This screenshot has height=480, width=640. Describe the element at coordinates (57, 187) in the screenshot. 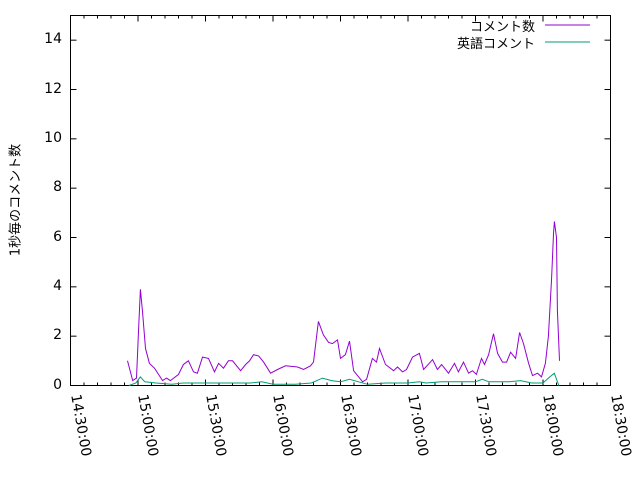

I see `y-tick-label: 8` at that location.